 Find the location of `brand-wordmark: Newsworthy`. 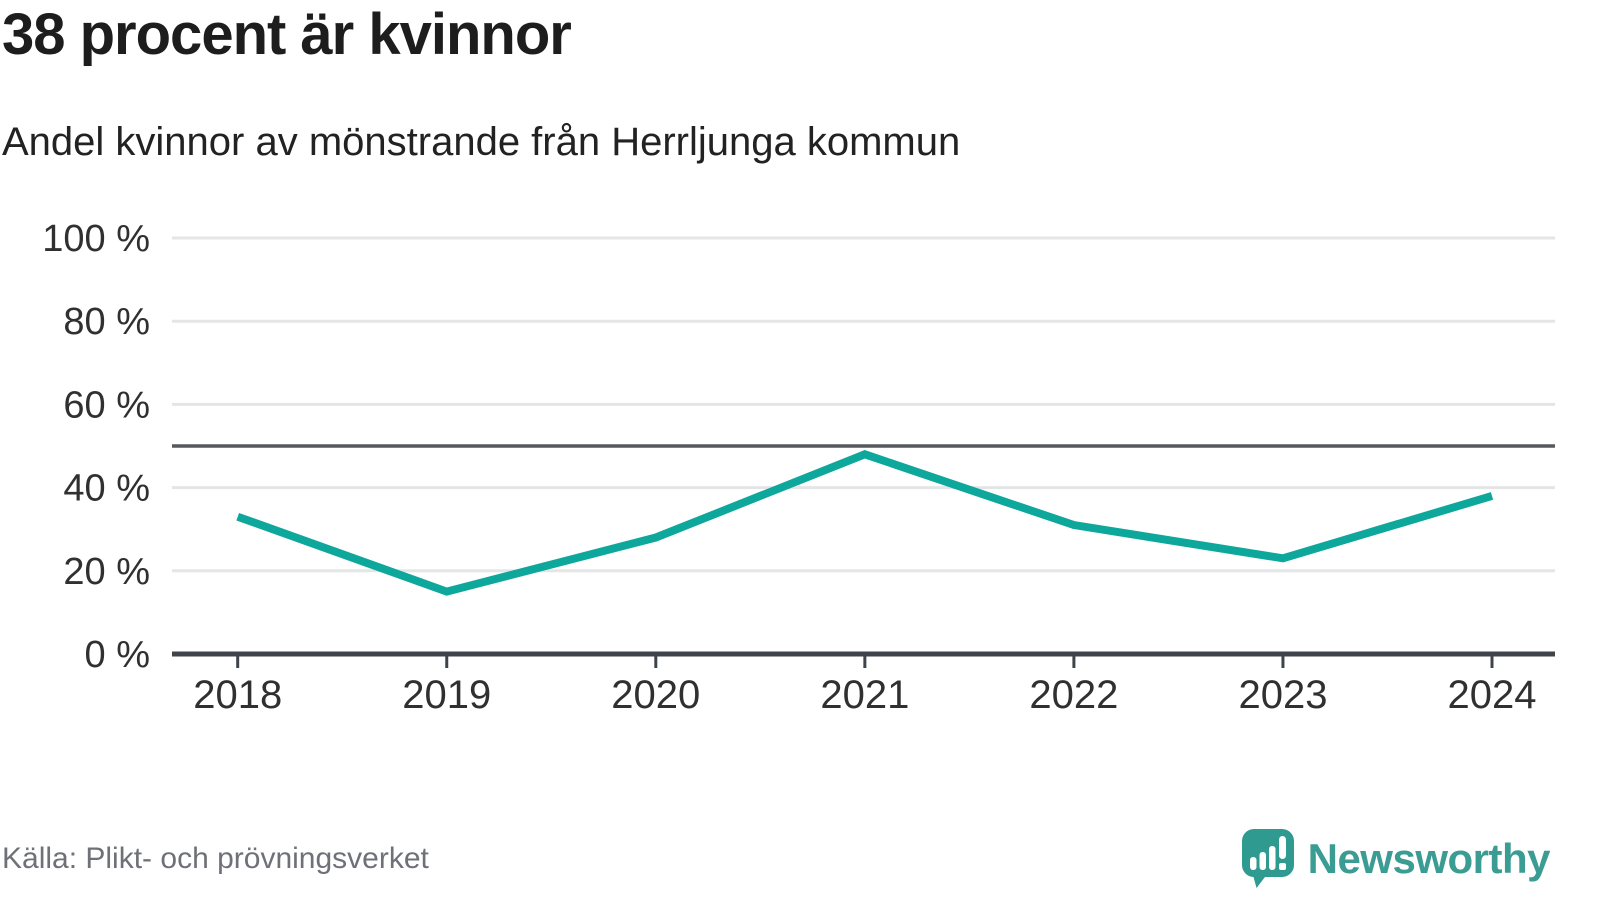

brand-wordmark: Newsworthy is located at coordinates (1429, 858).